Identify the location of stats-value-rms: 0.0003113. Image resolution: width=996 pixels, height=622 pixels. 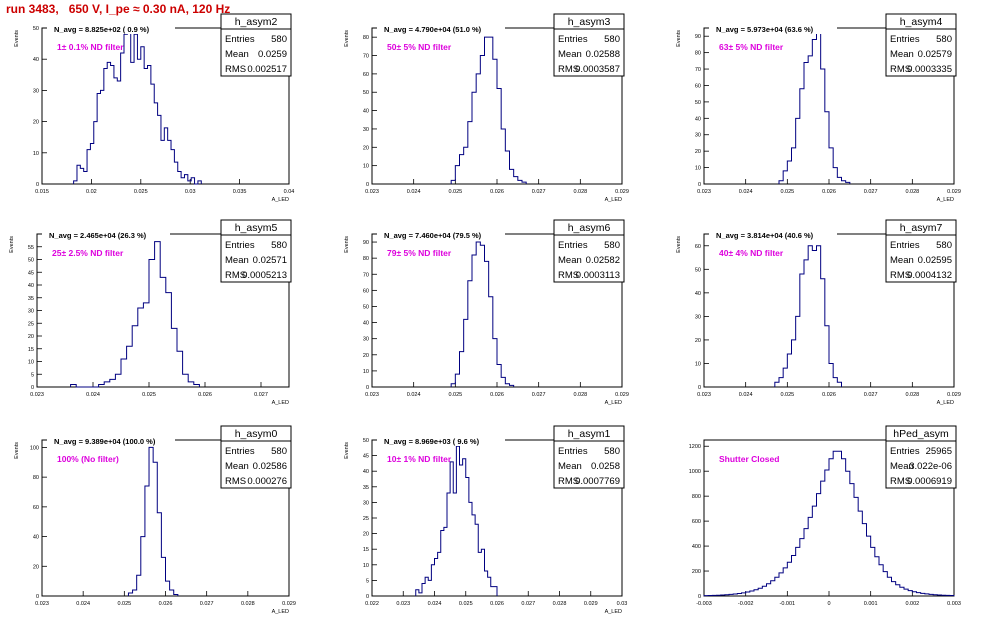
(598, 275).